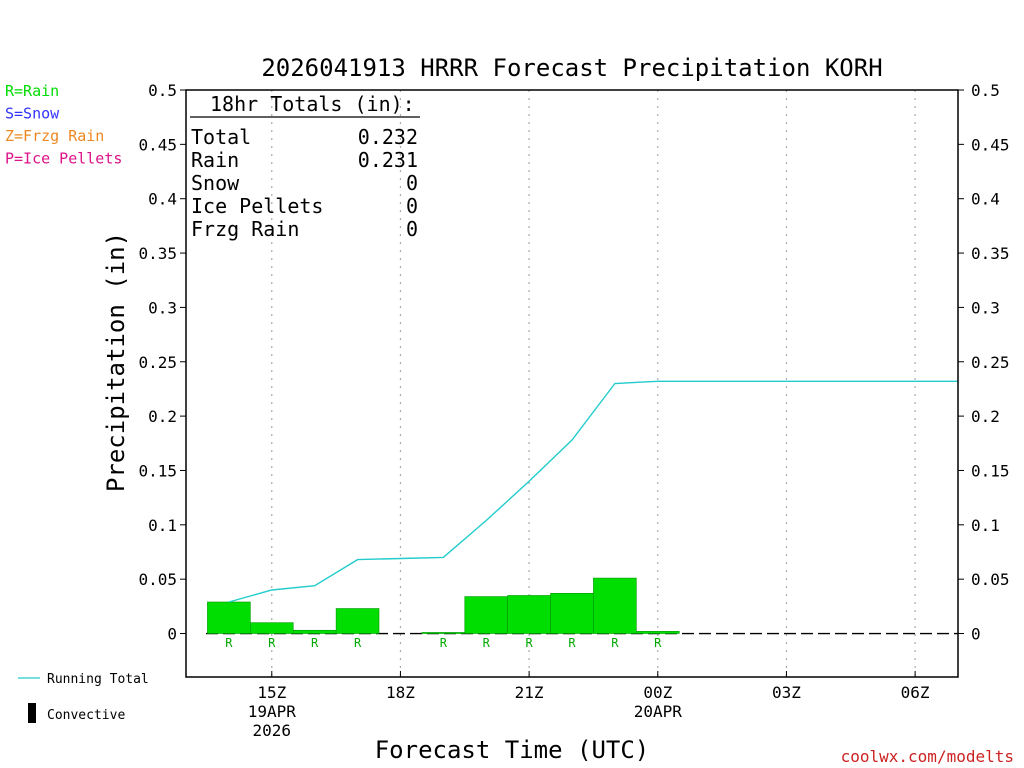  What do you see at coordinates (976, 634) in the screenshot?
I see `y-tick-label-right: 0` at bounding box center [976, 634].